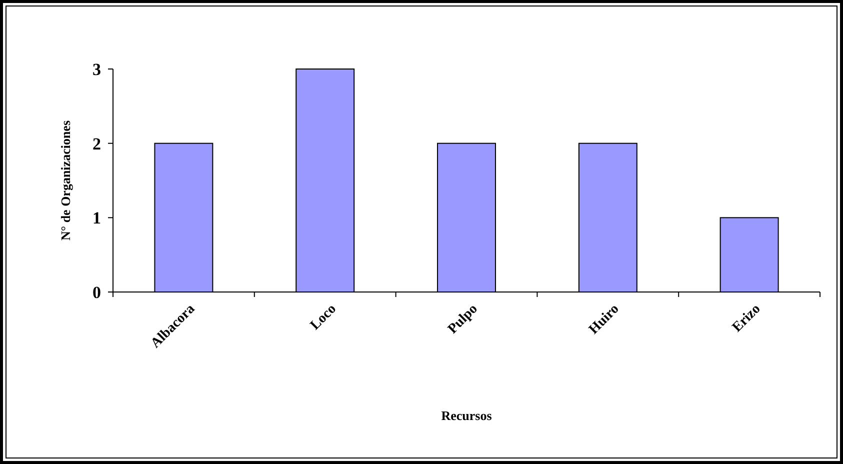 This screenshot has height=464, width=843. What do you see at coordinates (65, 180) in the screenshot?
I see `y-axis-title: N° de Organizaciones` at bounding box center [65, 180].